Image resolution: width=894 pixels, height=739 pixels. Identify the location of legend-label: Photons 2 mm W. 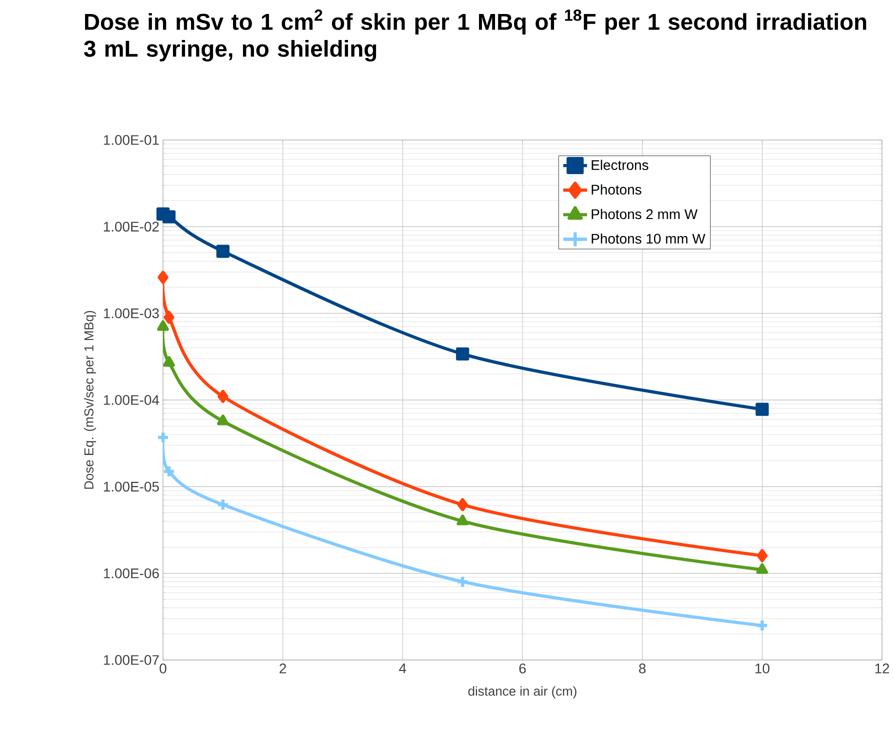
(645, 214).